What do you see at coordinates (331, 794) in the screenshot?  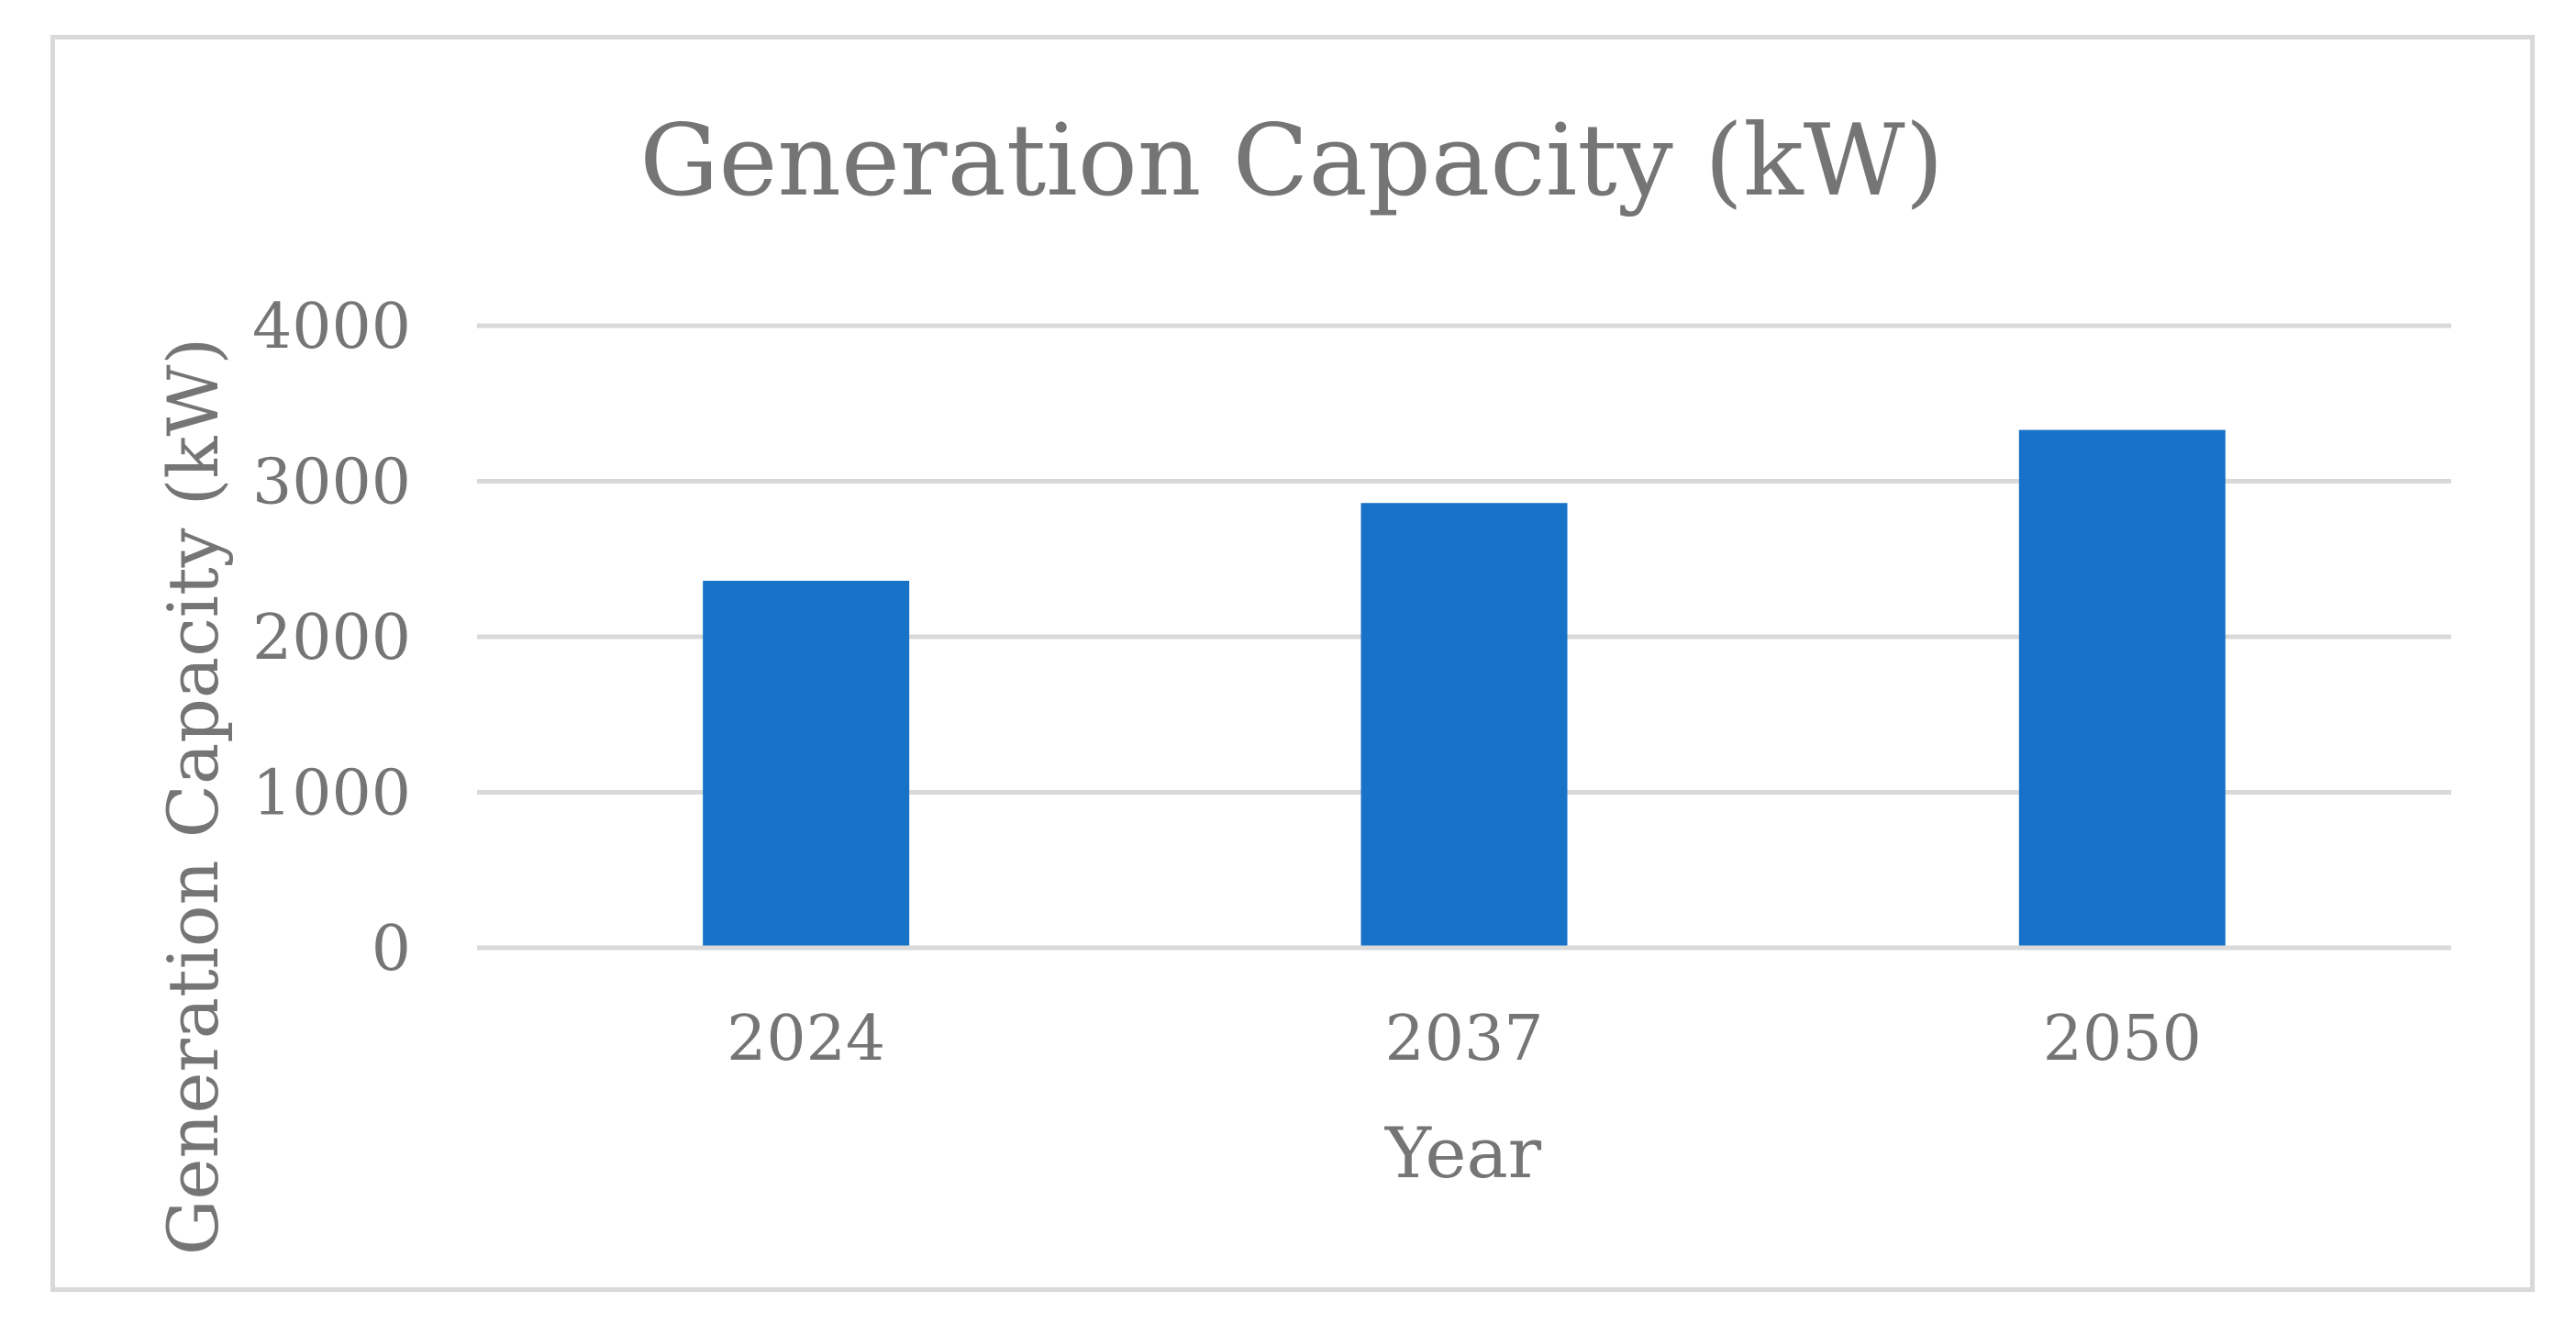 I see `y-tick-label: 1000` at bounding box center [331, 794].